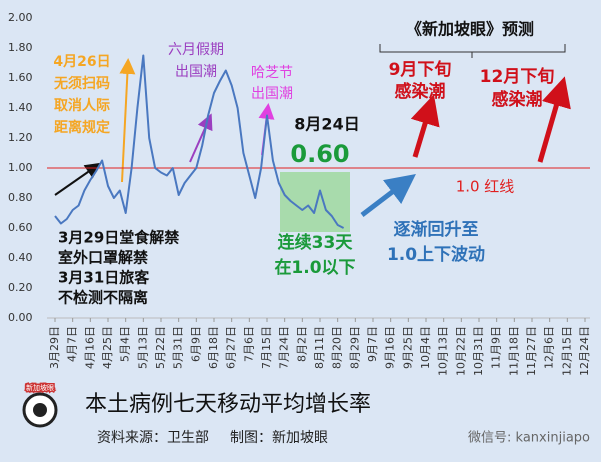  Describe the element at coordinates (436, 254) in the screenshot. I see `annotation: 1.0上下波动` at that location.